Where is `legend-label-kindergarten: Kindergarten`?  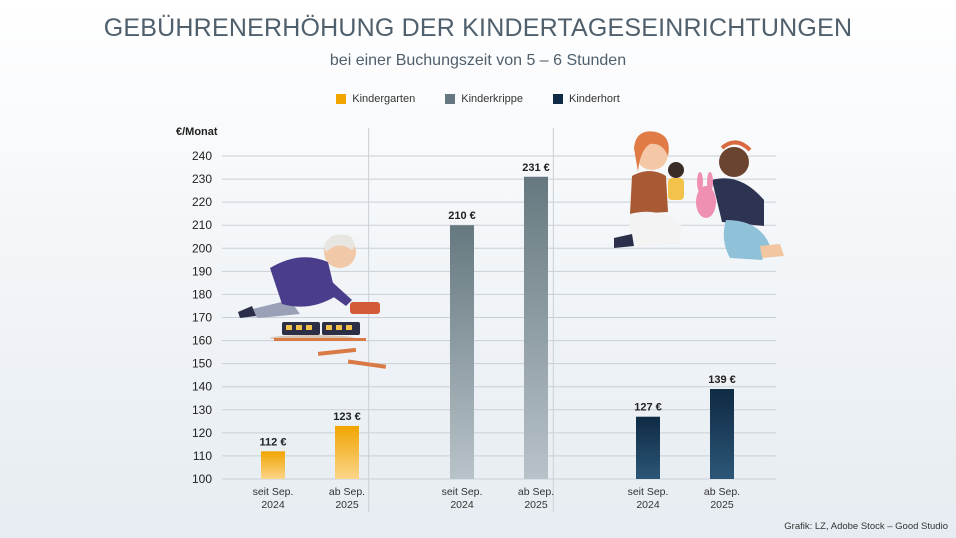 legend-label-kindergarten: Kindergarten is located at coordinates (384, 99).